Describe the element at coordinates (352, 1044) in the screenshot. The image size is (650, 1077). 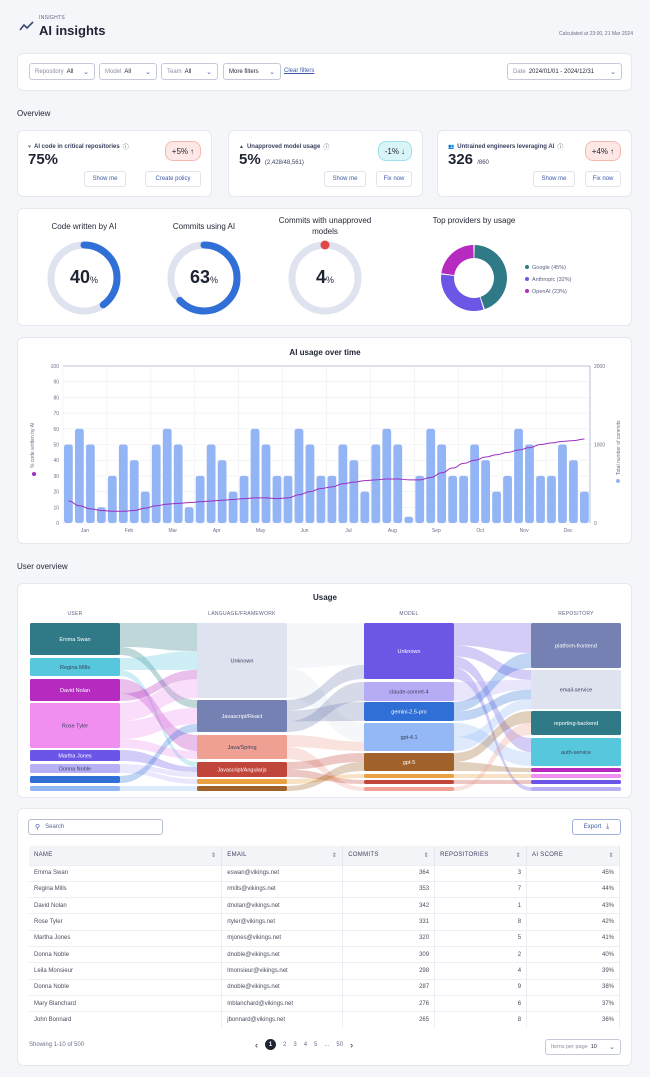
I see `next-page-icon: ›` at that location.